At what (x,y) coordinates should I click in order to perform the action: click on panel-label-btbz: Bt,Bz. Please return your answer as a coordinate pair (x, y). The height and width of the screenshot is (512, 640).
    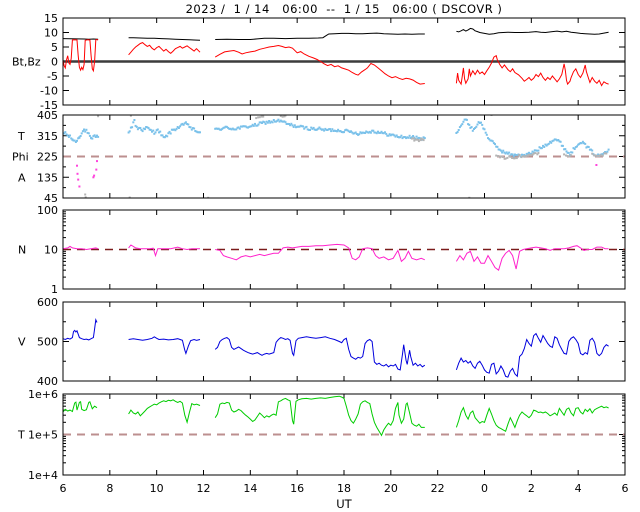
    Looking at the image, I should click on (26, 62).